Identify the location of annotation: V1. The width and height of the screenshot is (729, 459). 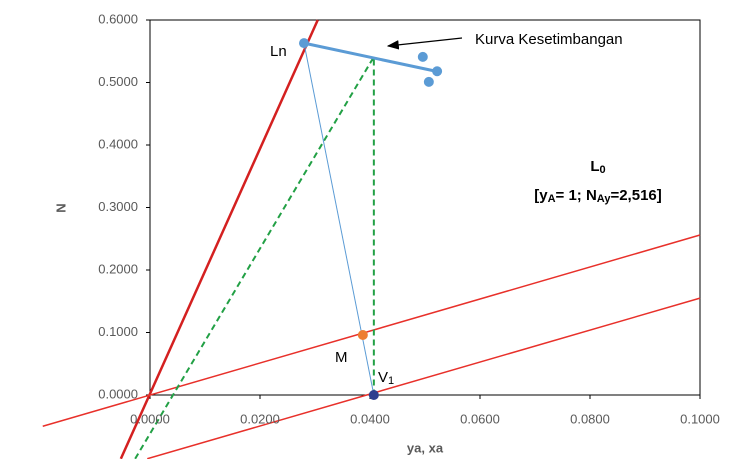
(386, 378).